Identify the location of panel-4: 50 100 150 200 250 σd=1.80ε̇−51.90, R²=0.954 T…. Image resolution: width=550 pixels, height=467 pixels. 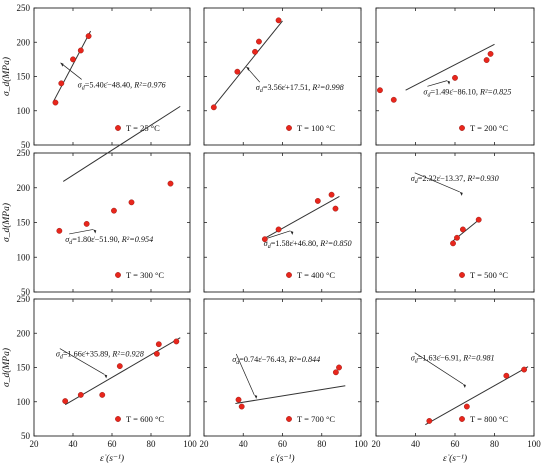
(104, 201).